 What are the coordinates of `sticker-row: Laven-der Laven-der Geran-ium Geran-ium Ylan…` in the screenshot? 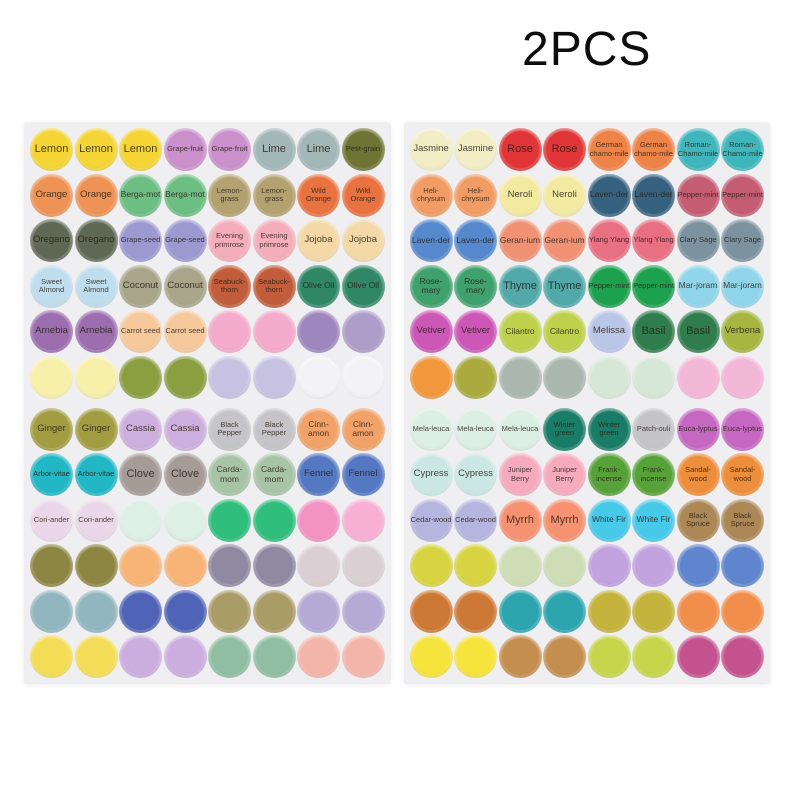 It's located at (586, 240).